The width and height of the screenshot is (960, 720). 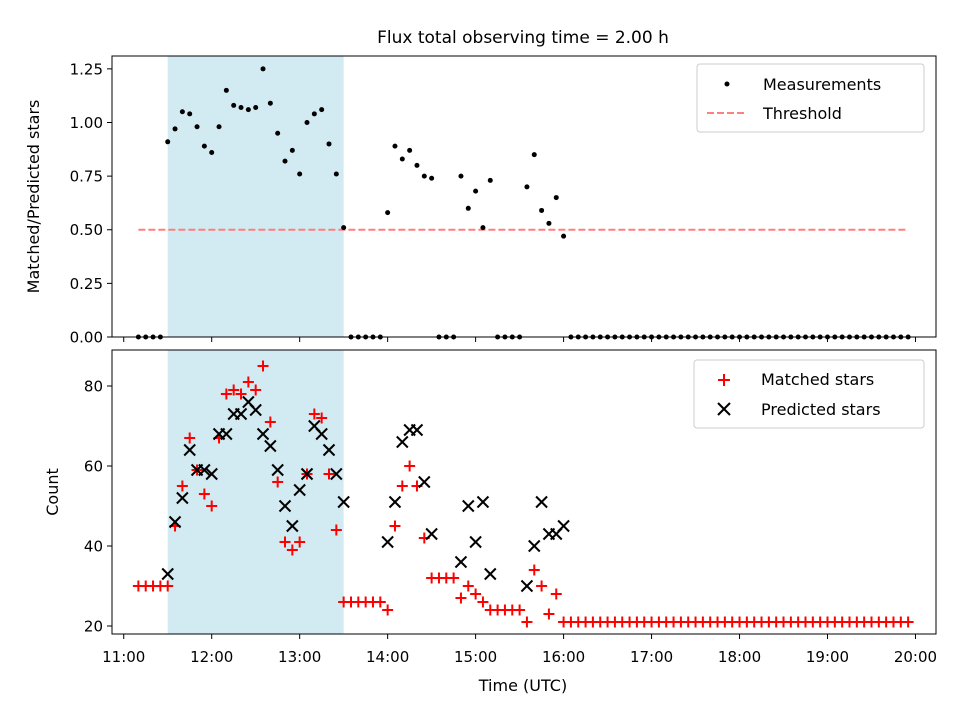 What do you see at coordinates (86, 284) in the screenshot?
I see `top-y-tick-label: 0.25` at bounding box center [86, 284].